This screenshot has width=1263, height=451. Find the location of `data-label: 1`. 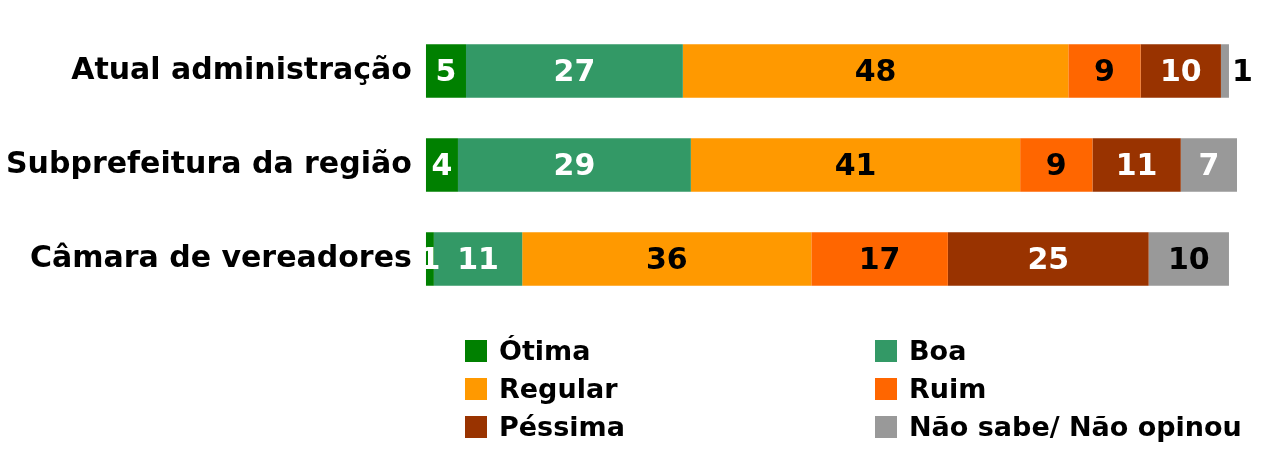

data-label: 1 is located at coordinates (1242, 70).